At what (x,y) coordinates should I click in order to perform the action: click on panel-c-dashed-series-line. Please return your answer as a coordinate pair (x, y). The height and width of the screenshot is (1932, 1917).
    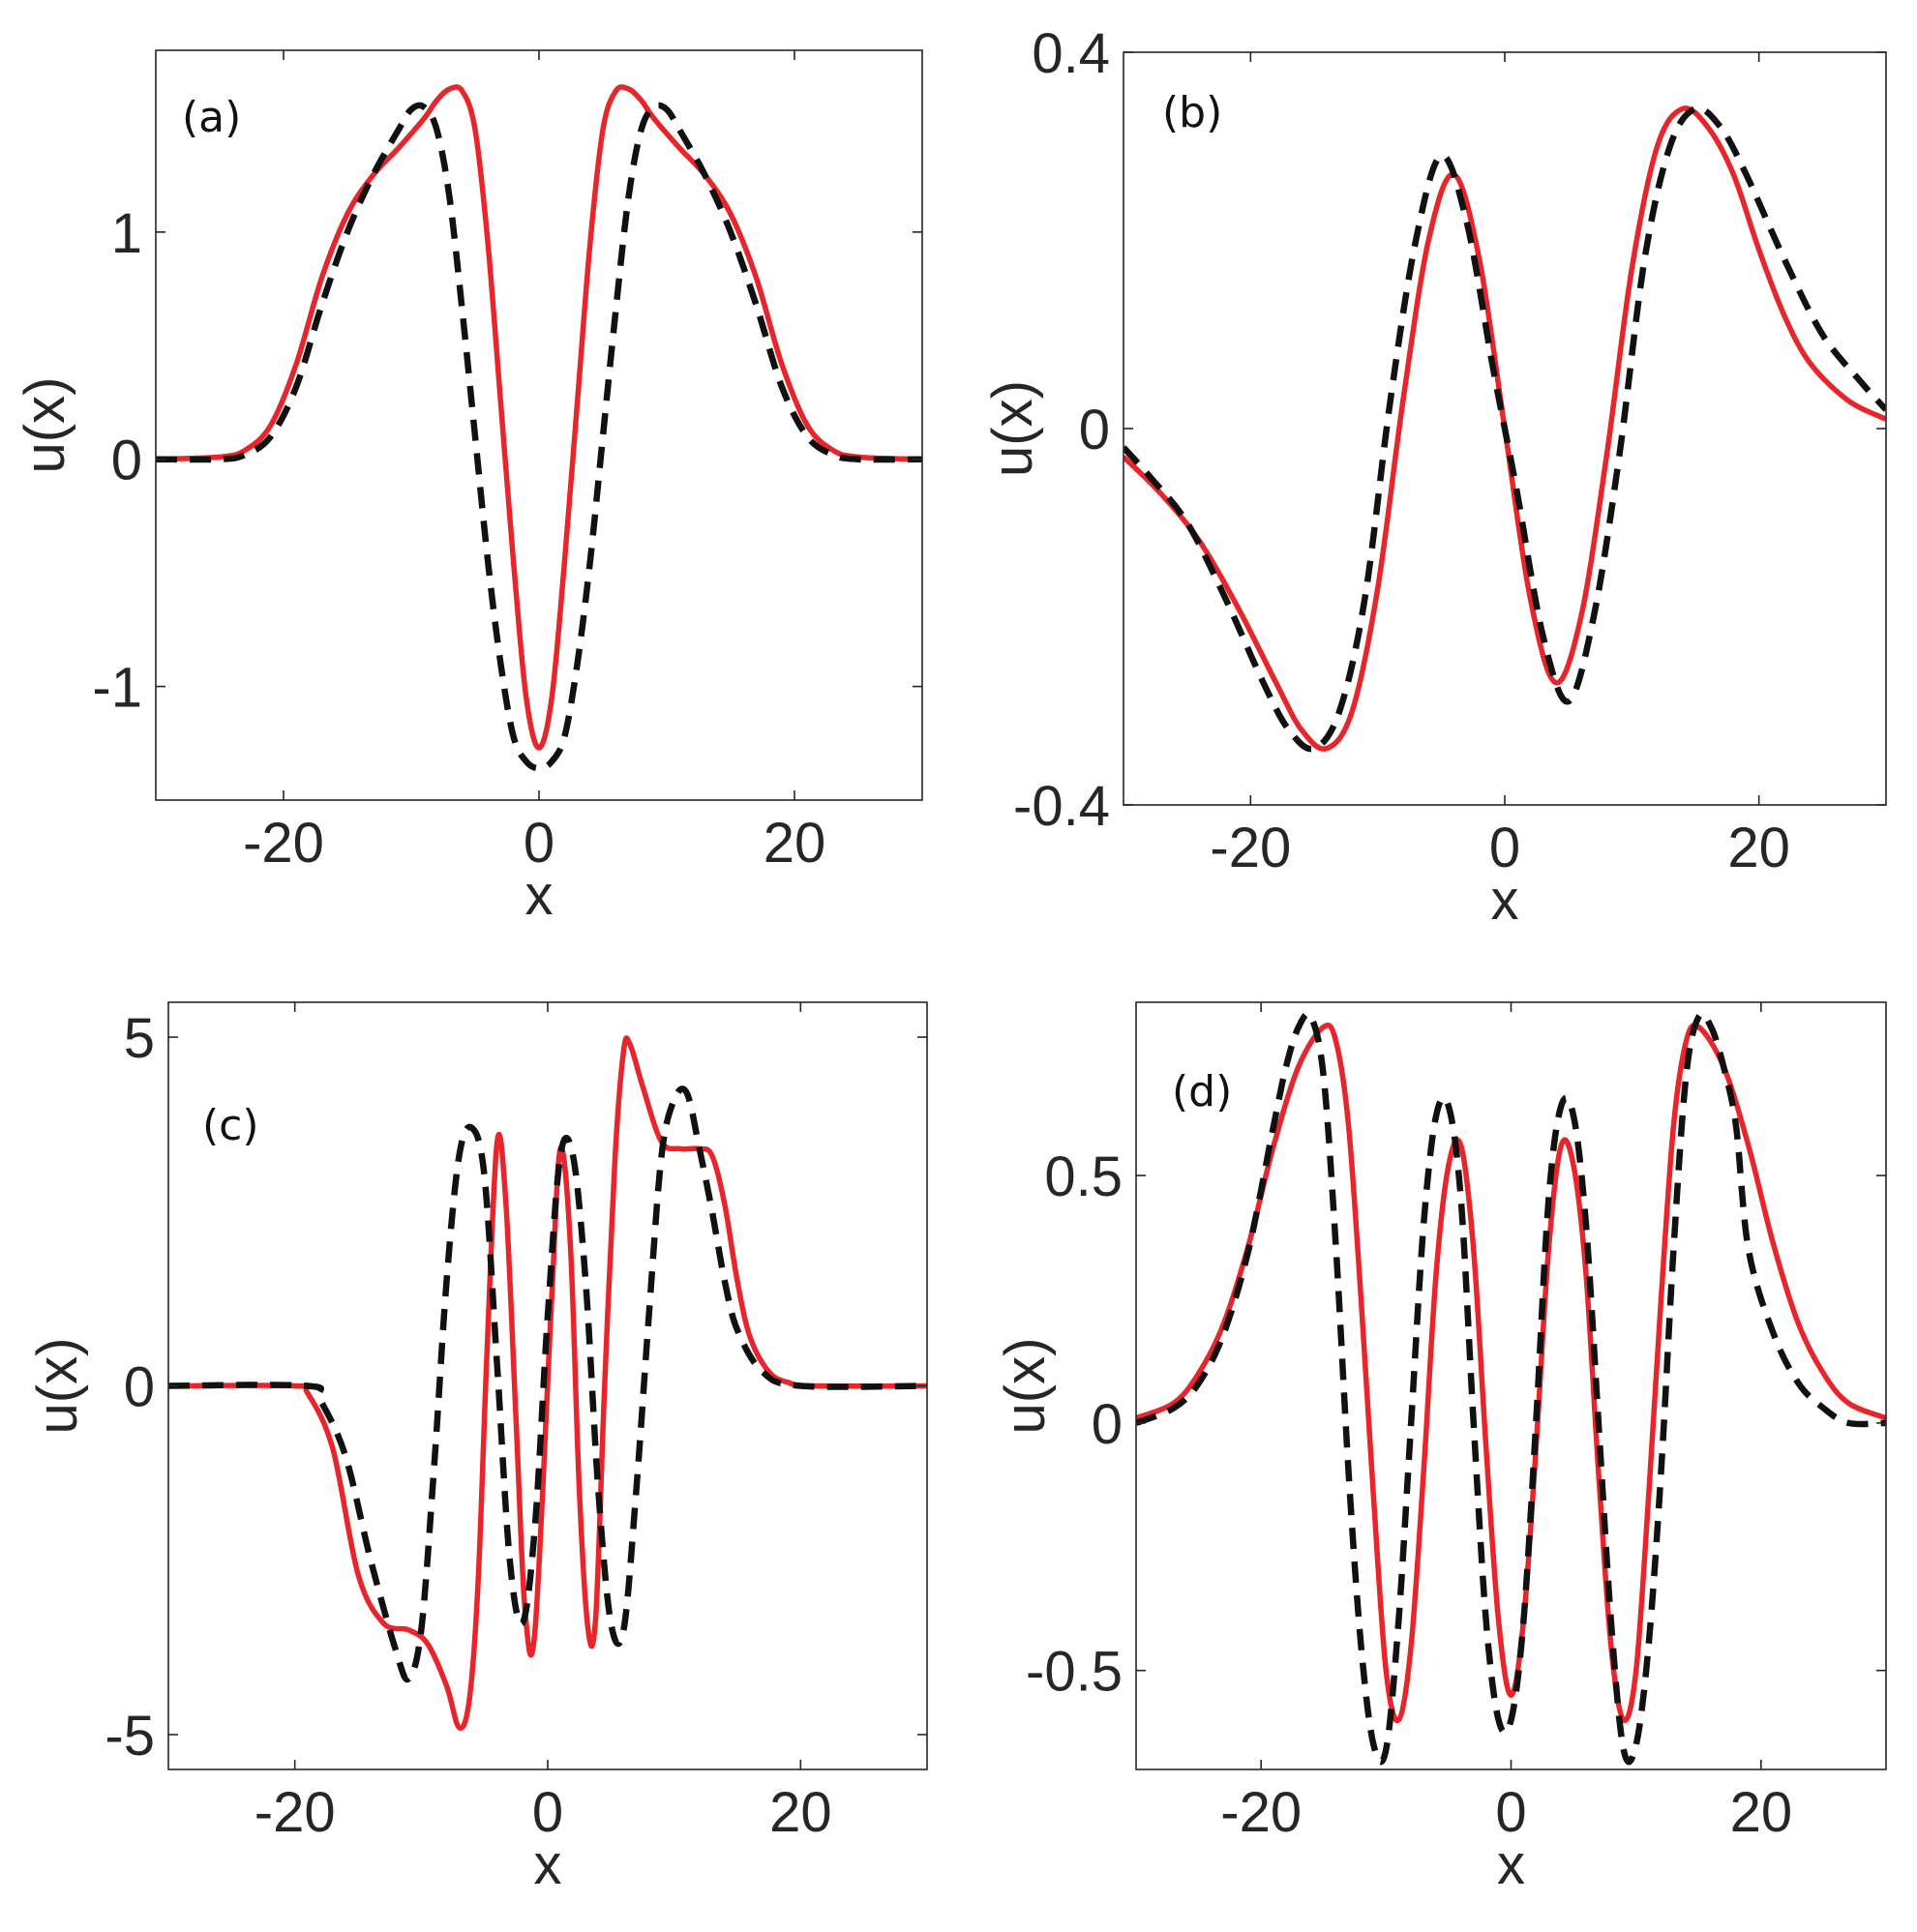
    Looking at the image, I should click on (547, 1384).